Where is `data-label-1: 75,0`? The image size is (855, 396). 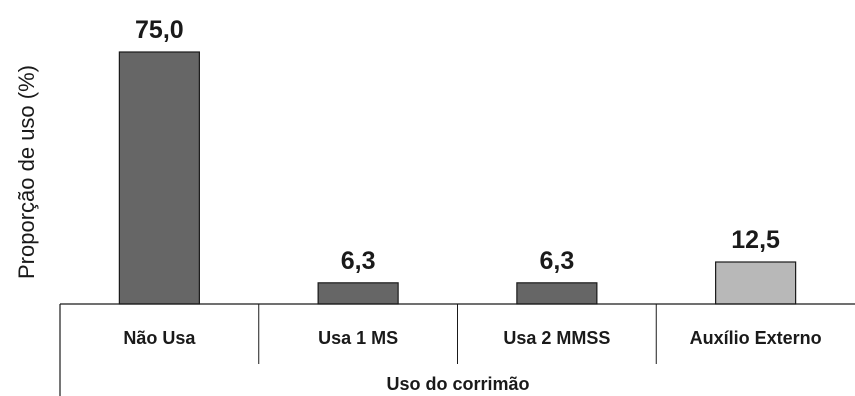
data-label-1: 75,0 is located at coordinates (159, 30).